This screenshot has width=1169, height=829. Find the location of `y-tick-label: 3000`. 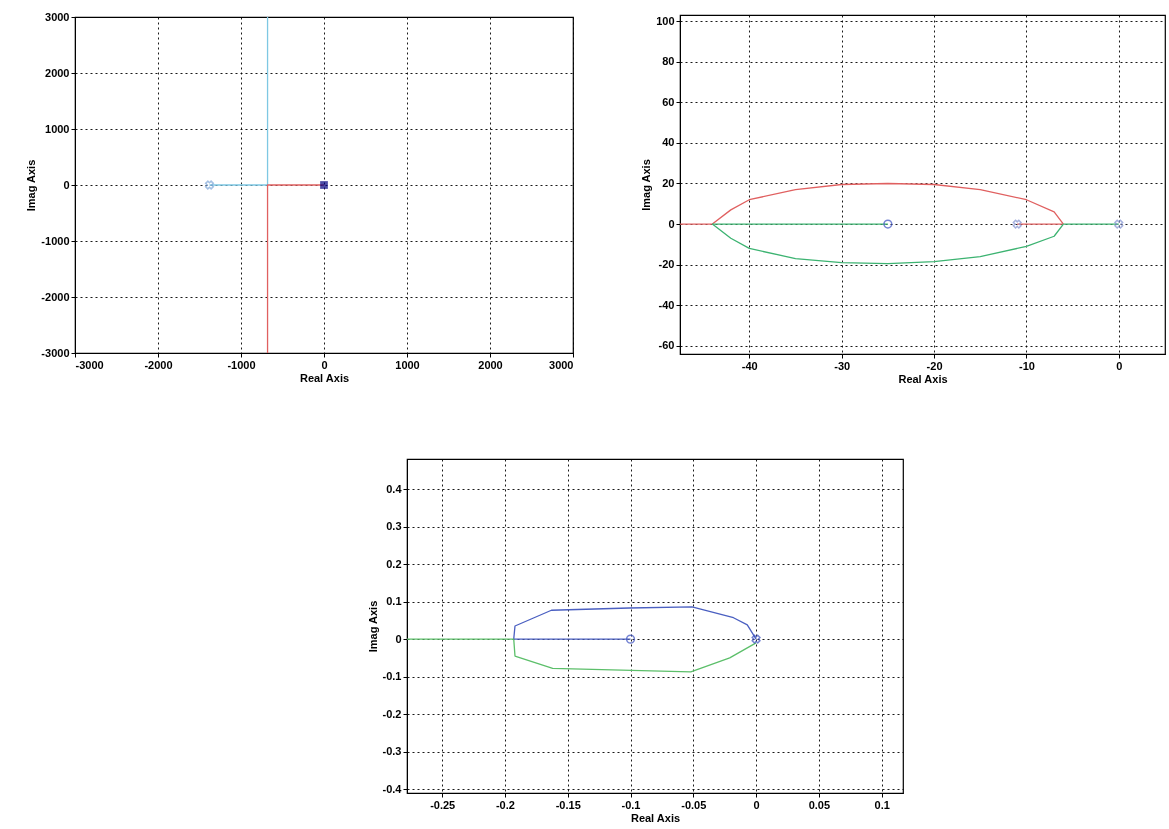

y-tick-label: 3000 is located at coordinates (57, 16).